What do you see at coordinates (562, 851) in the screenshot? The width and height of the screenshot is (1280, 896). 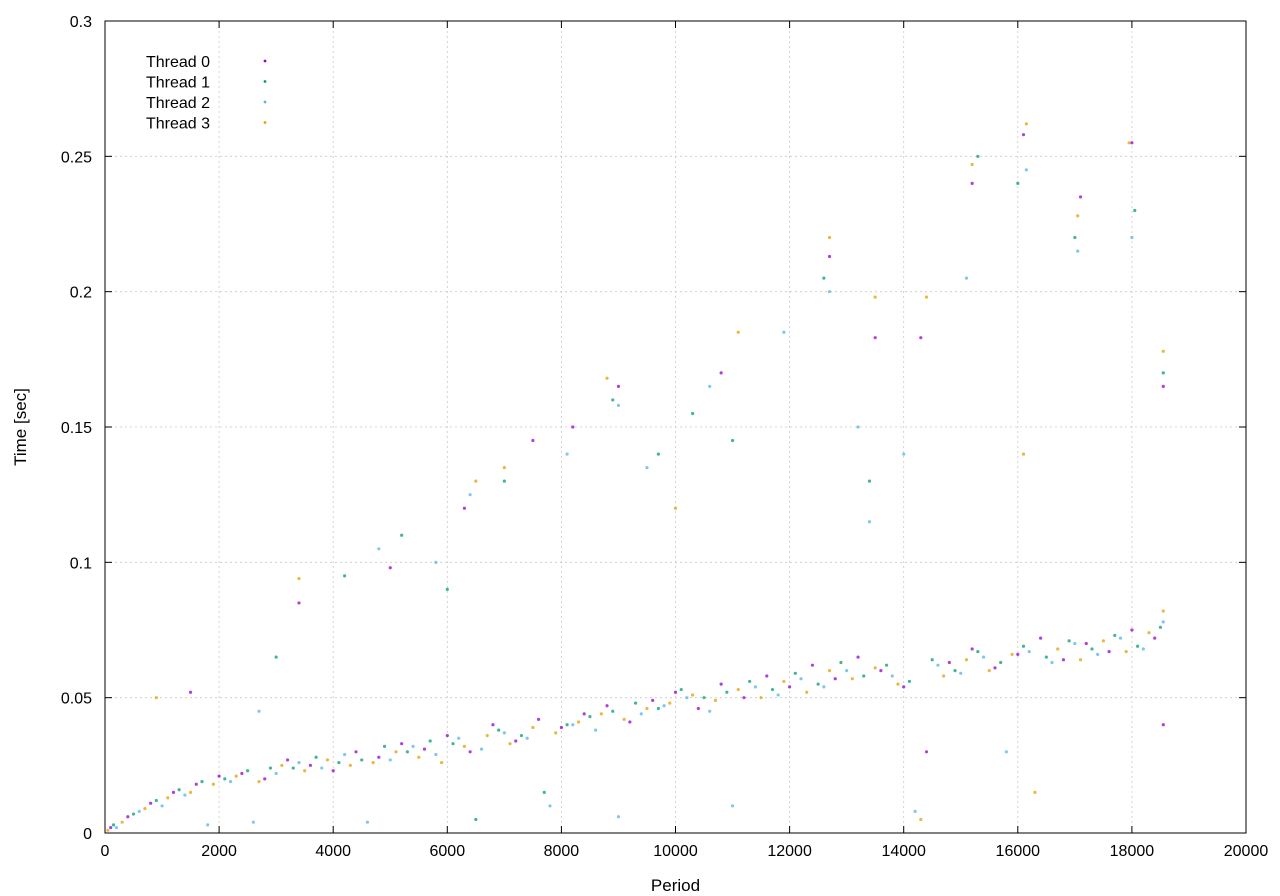 I see `x-tick-label: 8000` at bounding box center [562, 851].